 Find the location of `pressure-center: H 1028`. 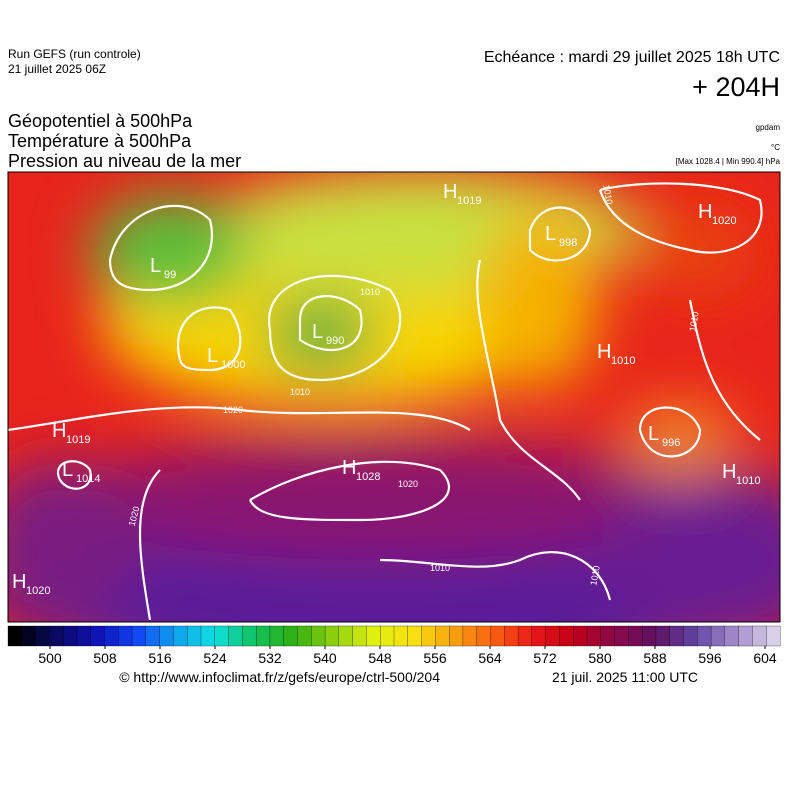

pressure-center: H 1028 is located at coordinates (361, 470).